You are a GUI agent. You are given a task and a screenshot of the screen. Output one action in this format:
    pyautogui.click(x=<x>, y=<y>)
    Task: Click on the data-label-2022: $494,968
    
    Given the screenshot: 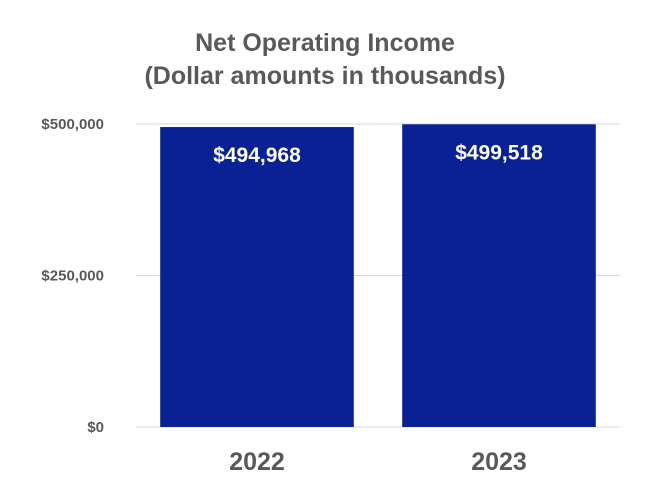 What is the action you would take?
    pyautogui.click(x=257, y=155)
    